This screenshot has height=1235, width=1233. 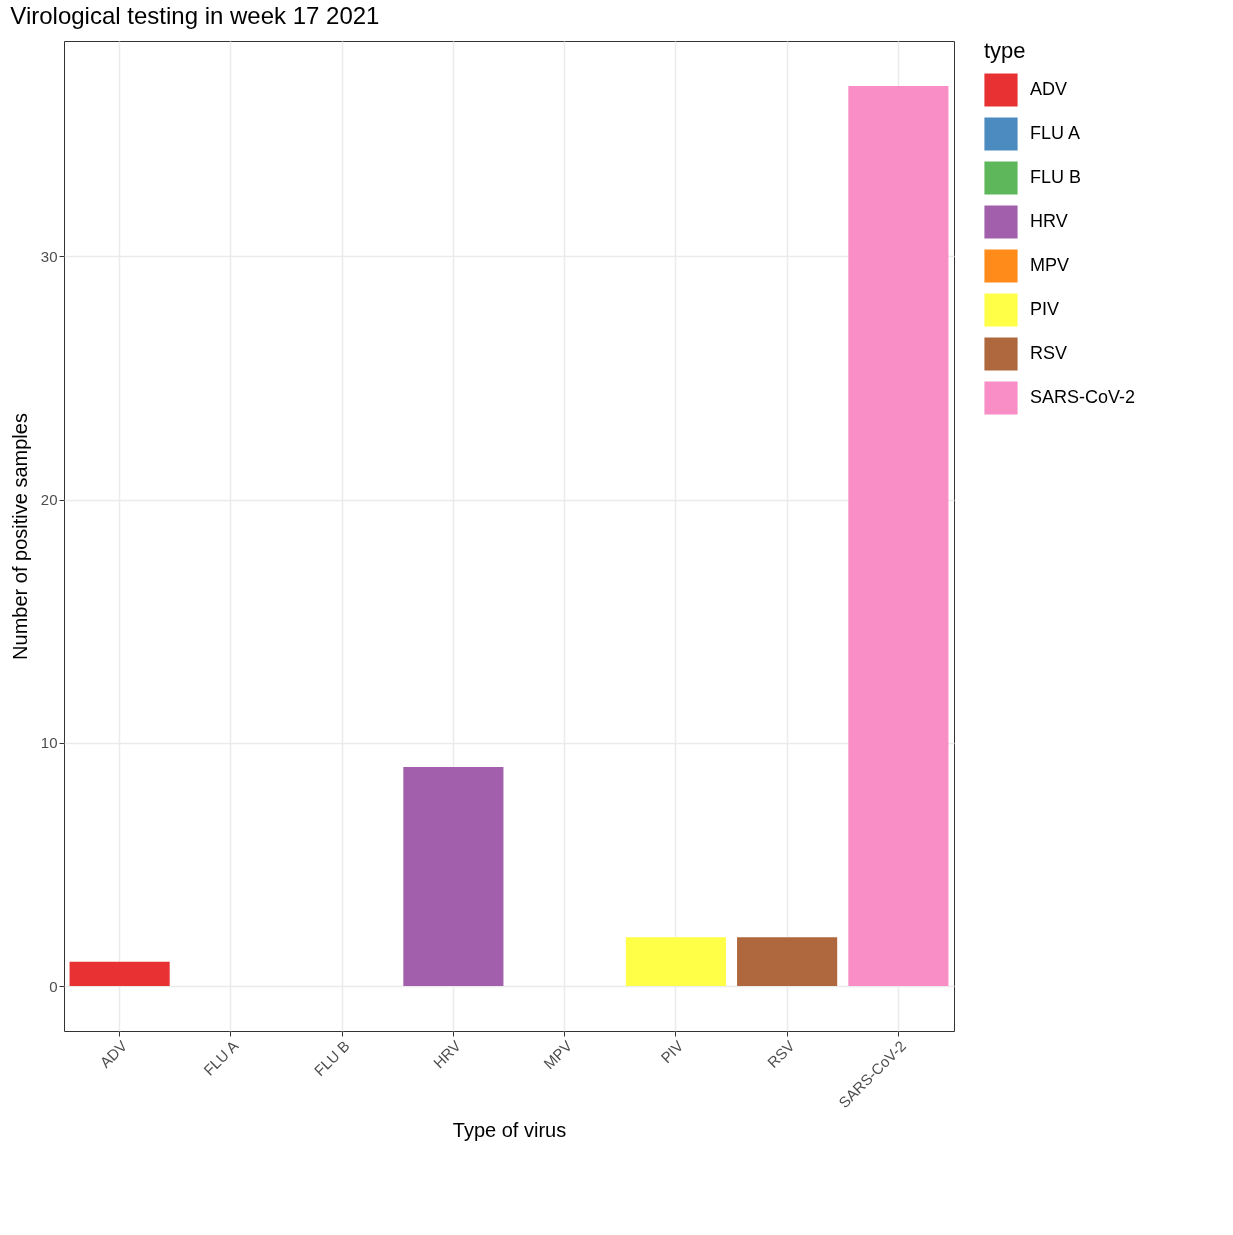 I want to click on legend-label: HRV, so click(x=1049, y=221).